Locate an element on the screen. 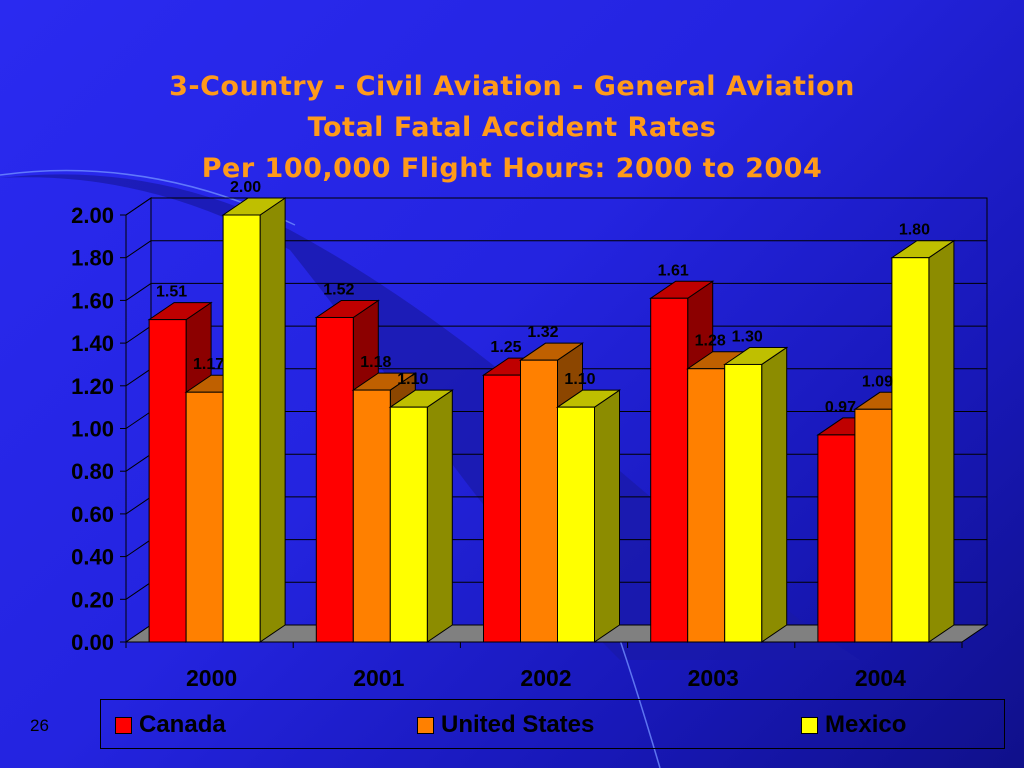 Image resolution: width=1024 pixels, height=768 pixels. data-label: 1.52 is located at coordinates (338, 289).